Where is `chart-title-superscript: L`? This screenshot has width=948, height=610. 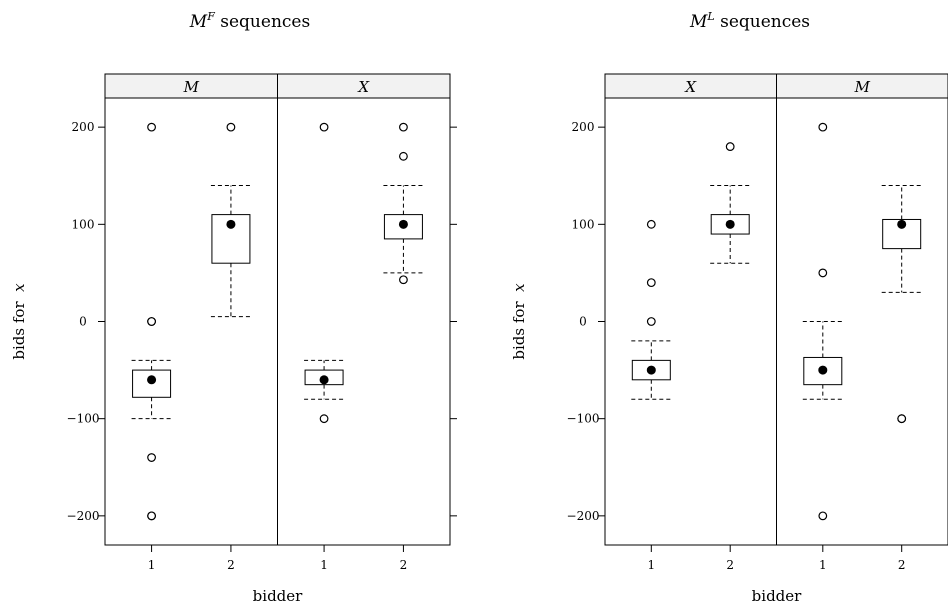 chart-title-superscript: L is located at coordinates (710, 16).